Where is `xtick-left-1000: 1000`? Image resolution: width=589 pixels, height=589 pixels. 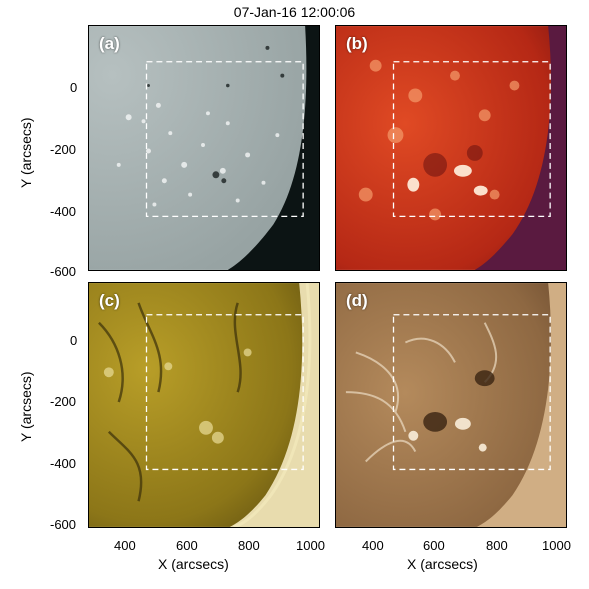 xtick-left-1000: 1000 is located at coordinates (310, 545).